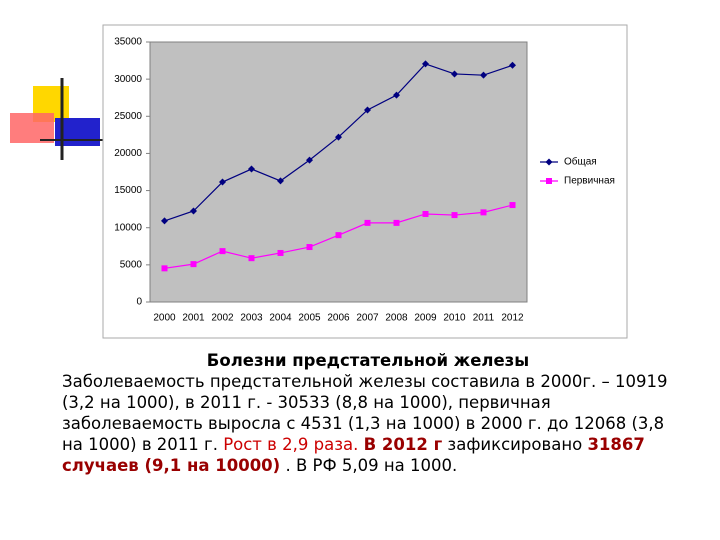 The image size is (720, 540). I want to click on x-tick-label: 2003, so click(251, 318).